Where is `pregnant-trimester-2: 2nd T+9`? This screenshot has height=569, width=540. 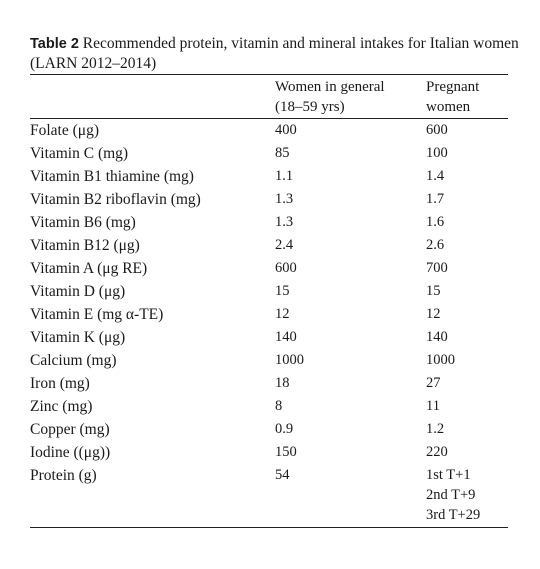 pregnant-trimester-2: 2nd T+9 is located at coordinates (451, 495).